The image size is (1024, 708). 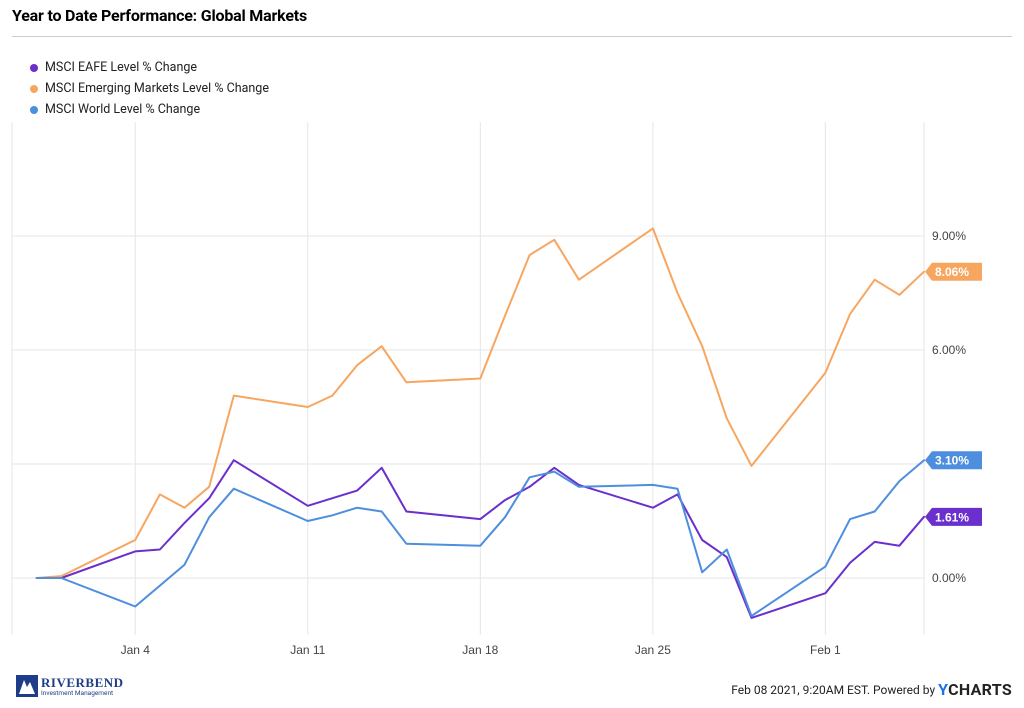 What do you see at coordinates (77, 692) in the screenshot?
I see `logo-subtitle: Investment Management` at bounding box center [77, 692].